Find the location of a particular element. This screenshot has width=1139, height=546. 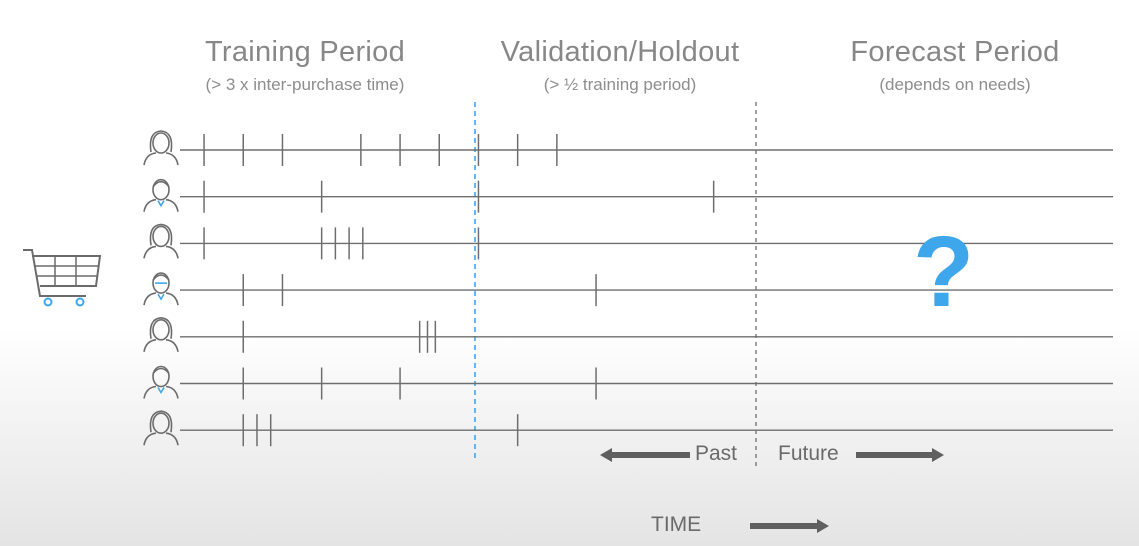

validation-period-heading: Validation/Holdout (> ½ training period) is located at coordinates (620, 65).